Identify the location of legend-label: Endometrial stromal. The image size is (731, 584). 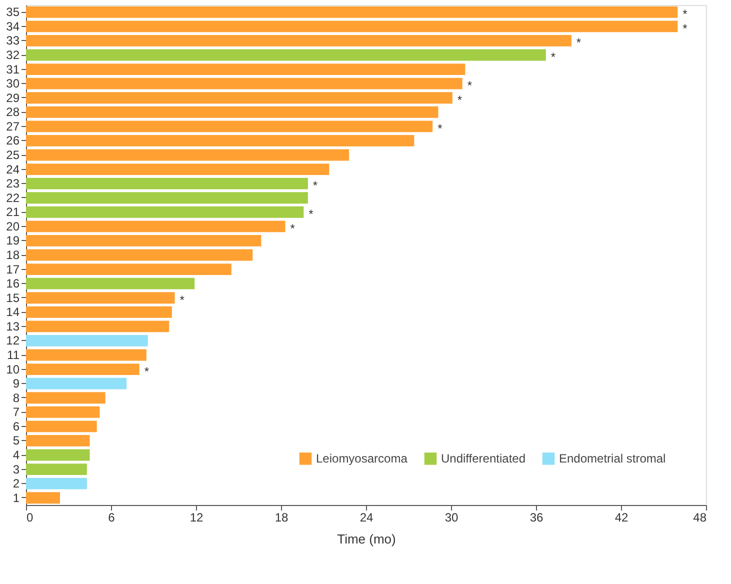
(612, 459).